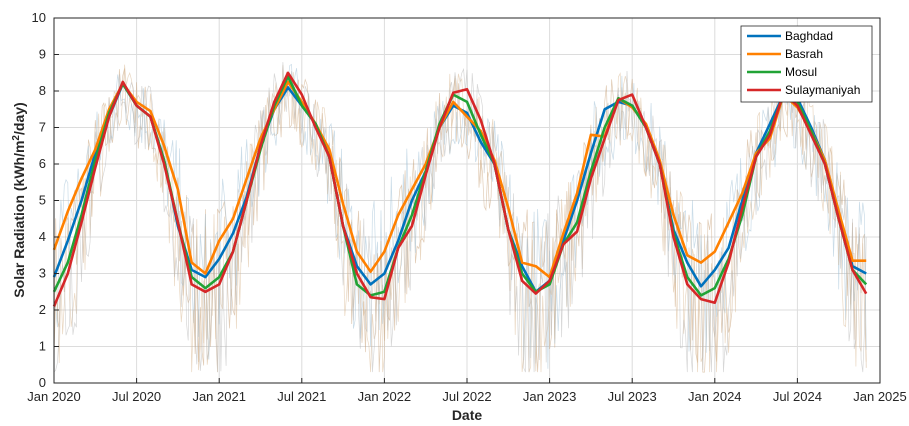 Image resolution: width=909 pixels, height=426 pixels. What do you see at coordinates (715, 396) in the screenshot?
I see `x-tick-label: Jan 2024` at bounding box center [715, 396].